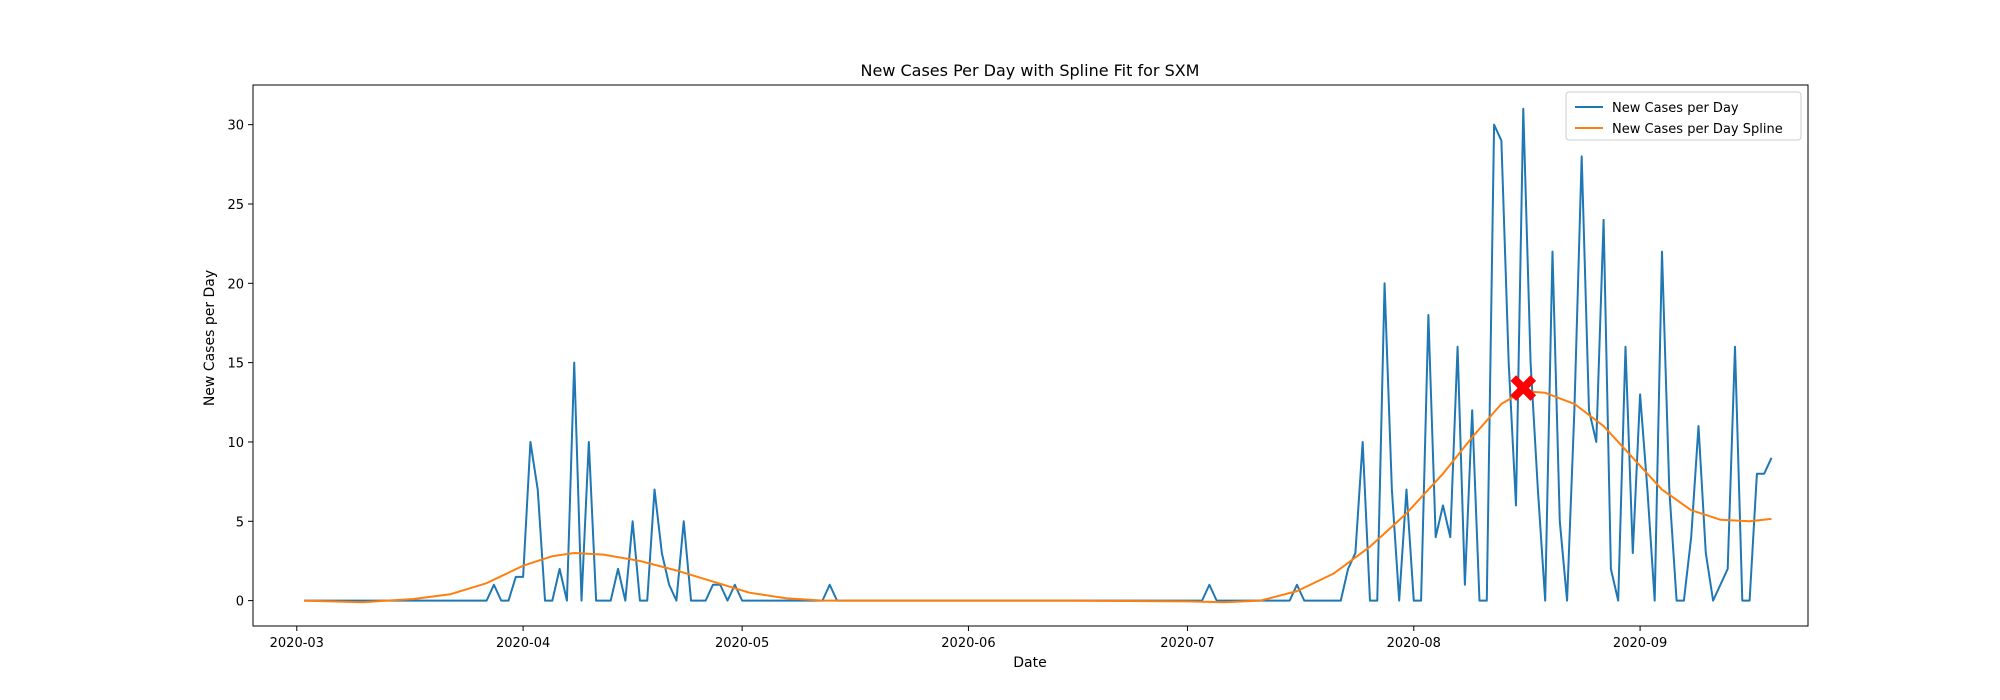  Describe the element at coordinates (235, 205) in the screenshot. I see `y-tick-label: 25` at that location.